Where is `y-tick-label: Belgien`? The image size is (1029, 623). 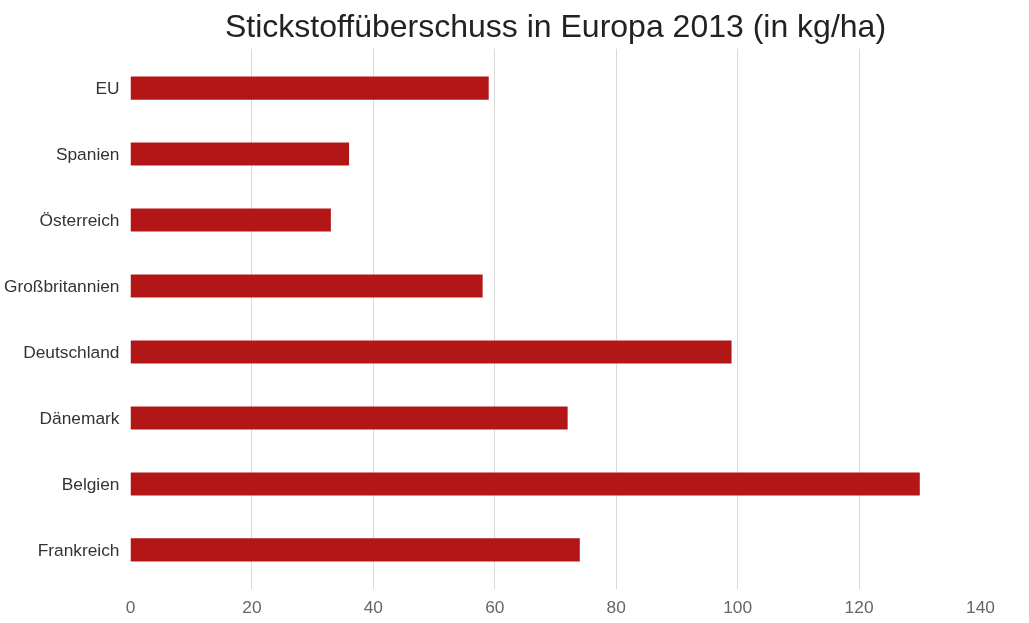 y-tick-label: Belgien is located at coordinates (90, 483).